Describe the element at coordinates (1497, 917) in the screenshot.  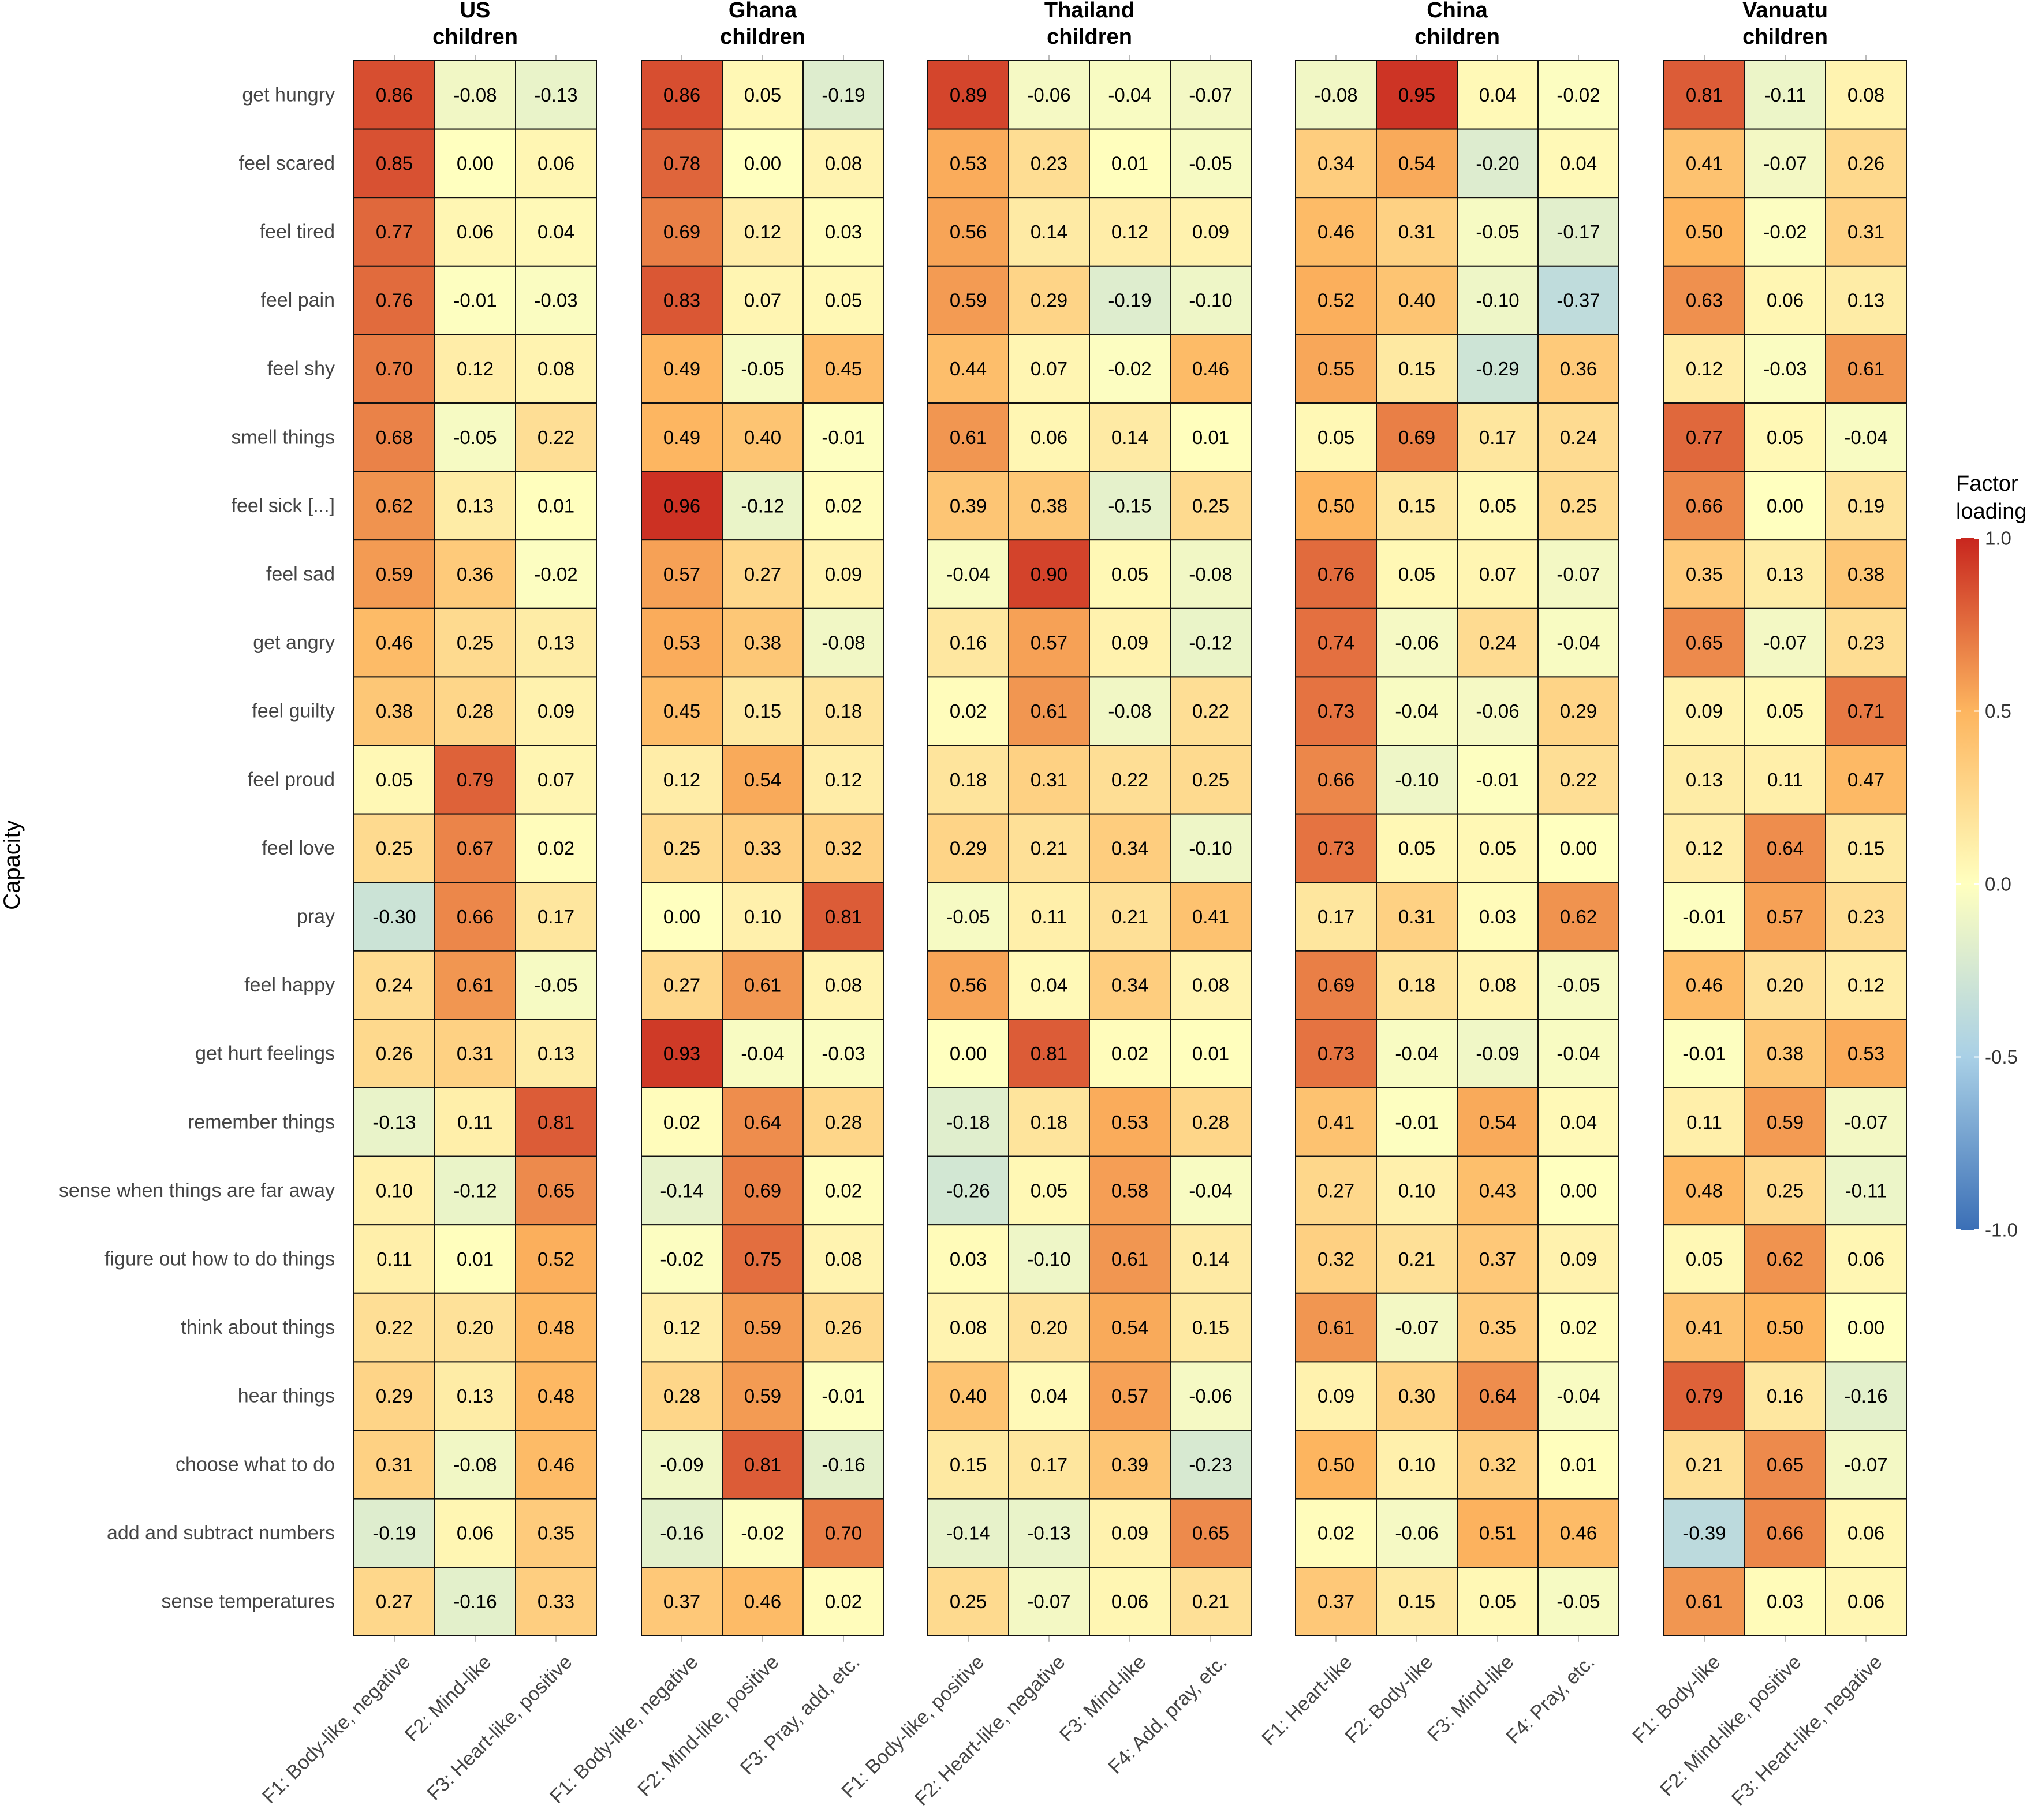
I see `cell-value-label: 0.03` at that location.